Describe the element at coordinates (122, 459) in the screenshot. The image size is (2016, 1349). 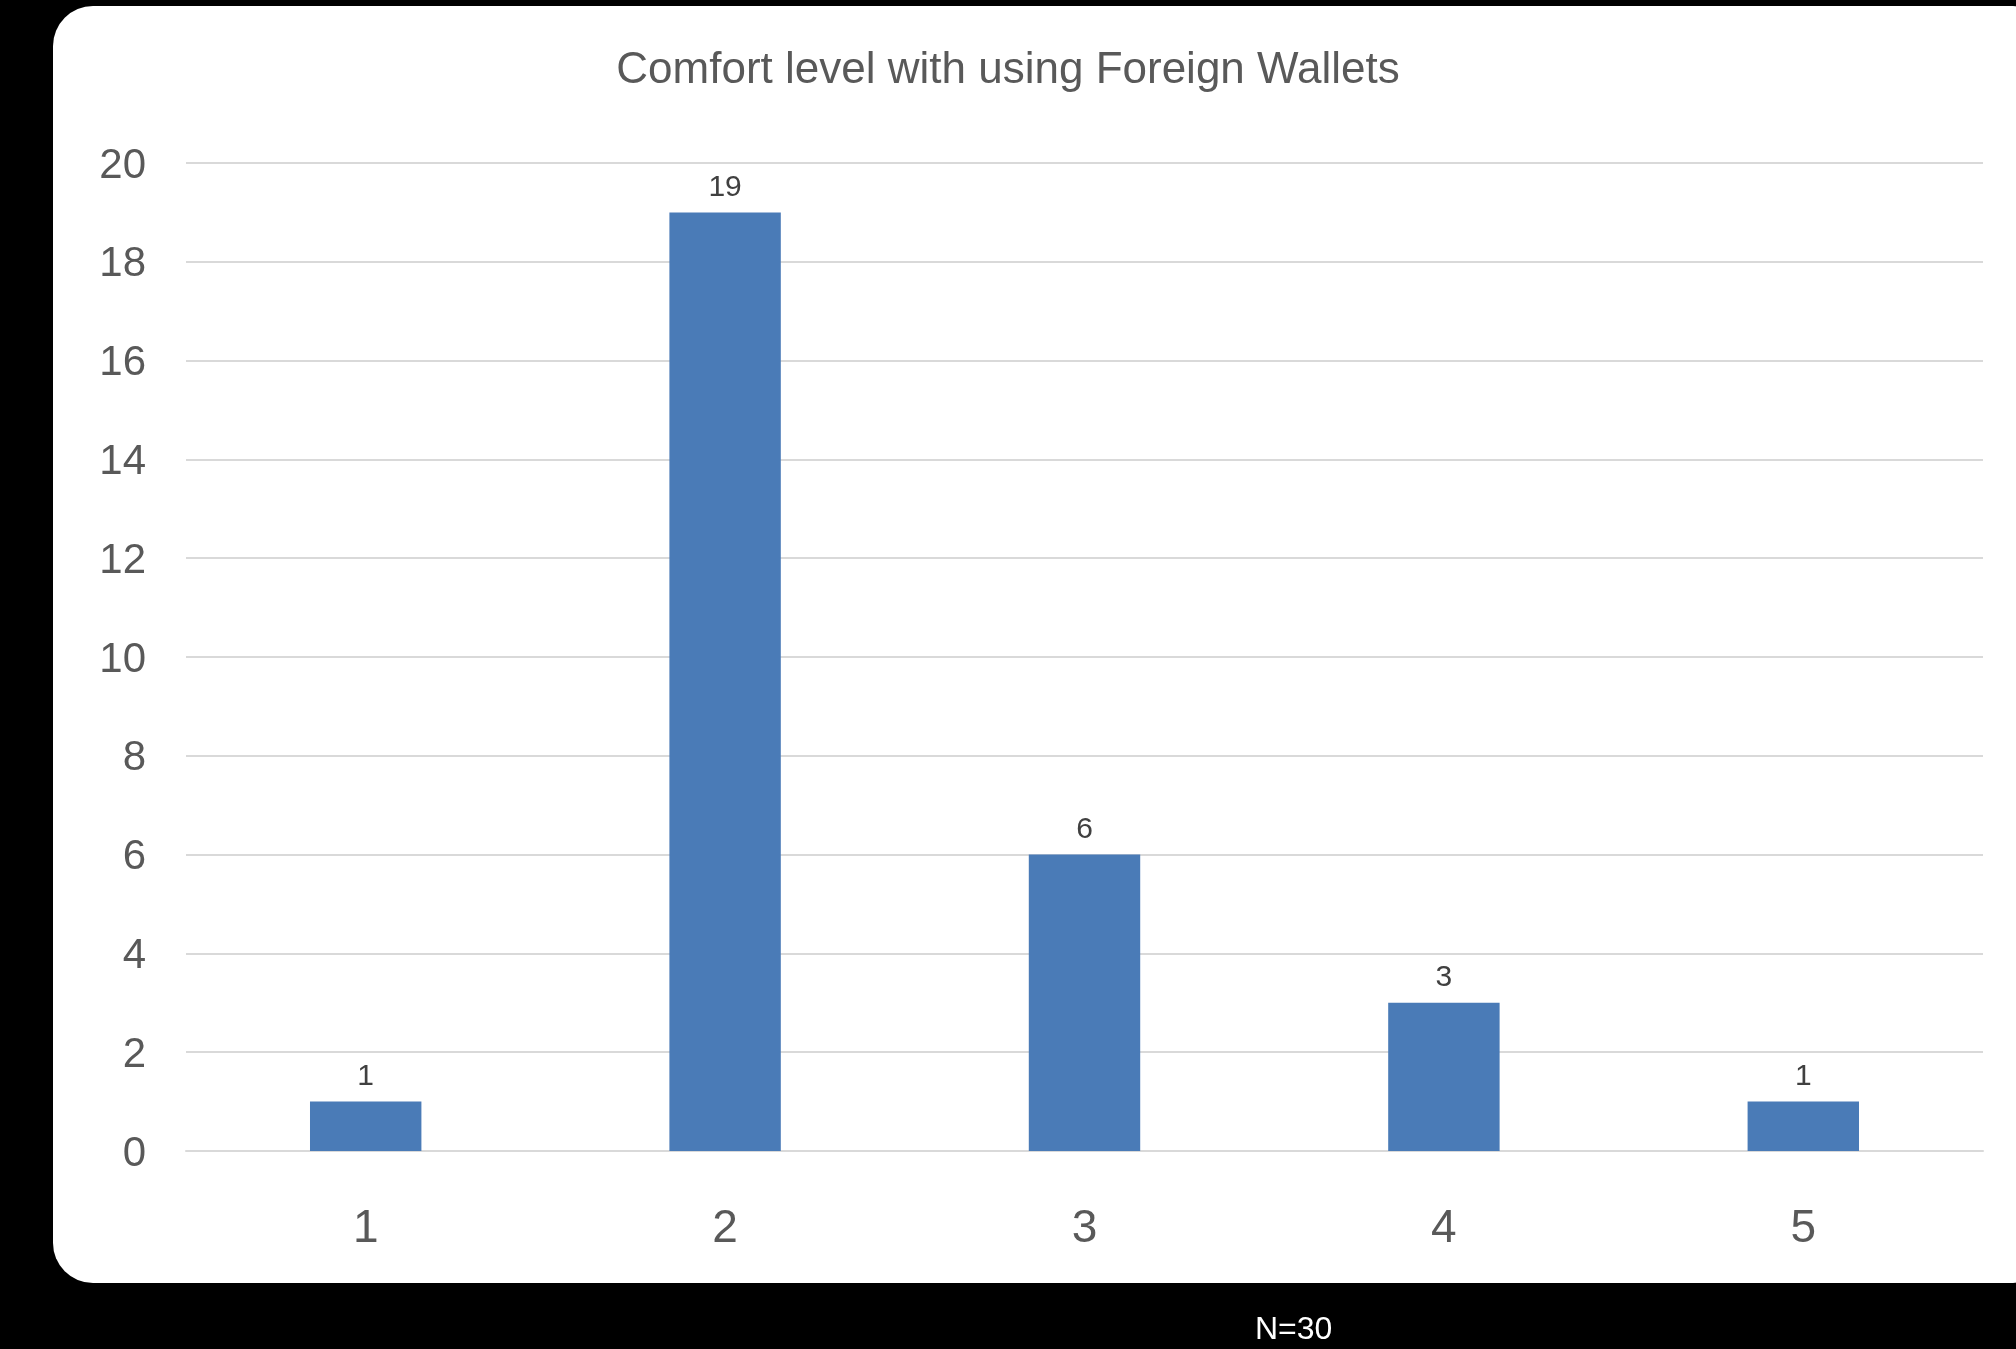
I see `y-tick-label: 14` at that location.